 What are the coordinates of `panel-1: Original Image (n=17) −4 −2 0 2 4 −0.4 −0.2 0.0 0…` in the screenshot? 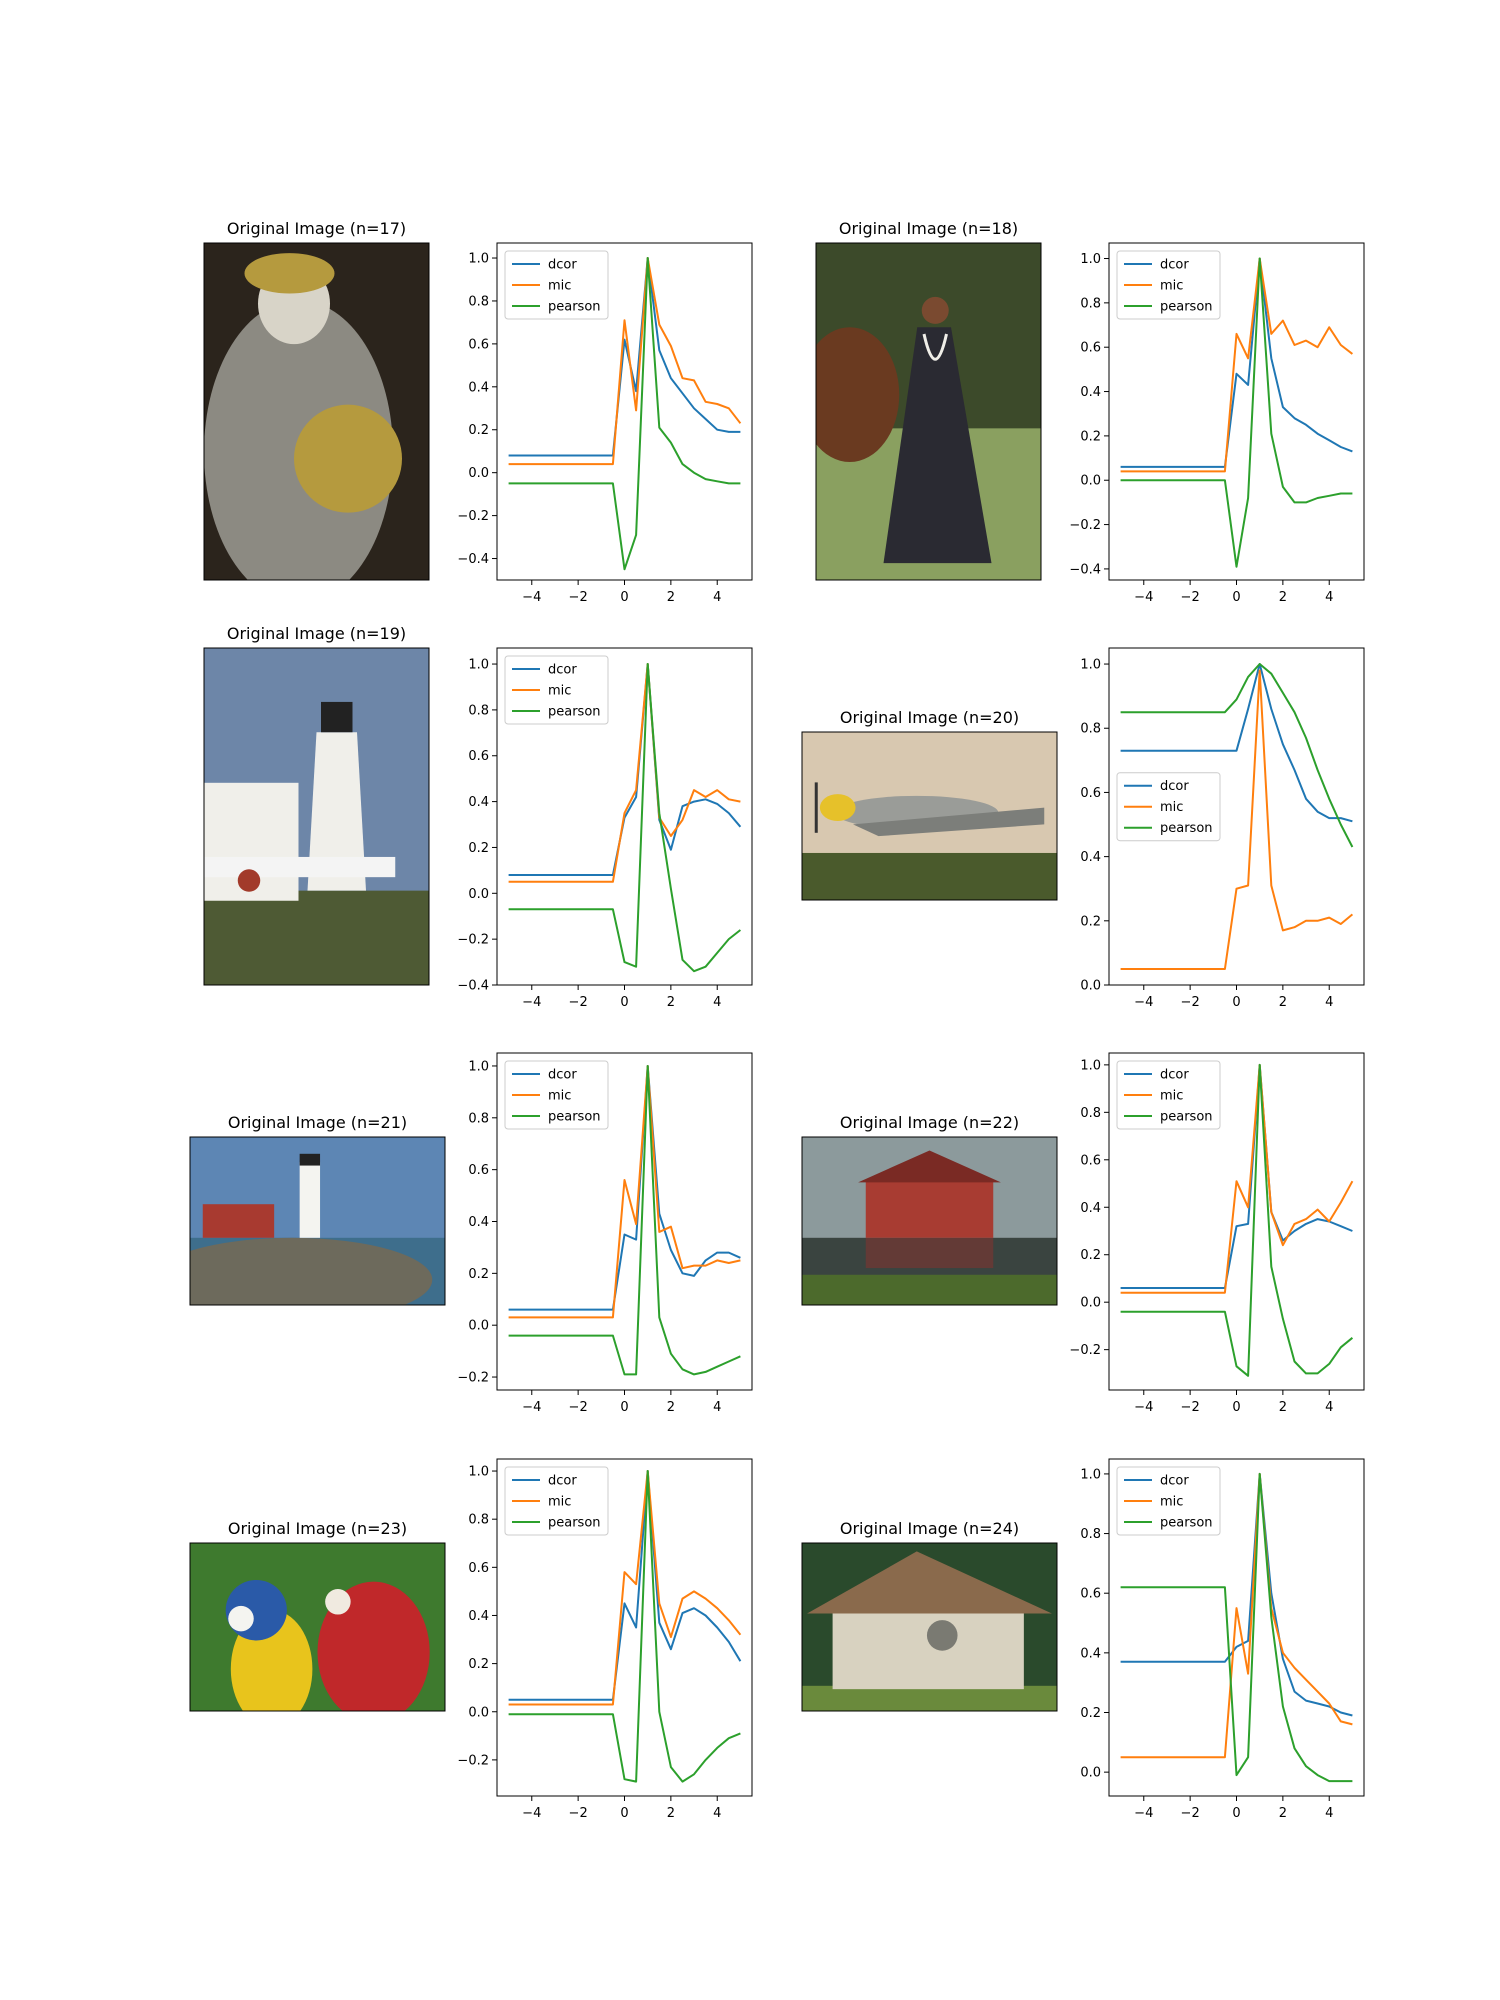 It's located at (478, 412).